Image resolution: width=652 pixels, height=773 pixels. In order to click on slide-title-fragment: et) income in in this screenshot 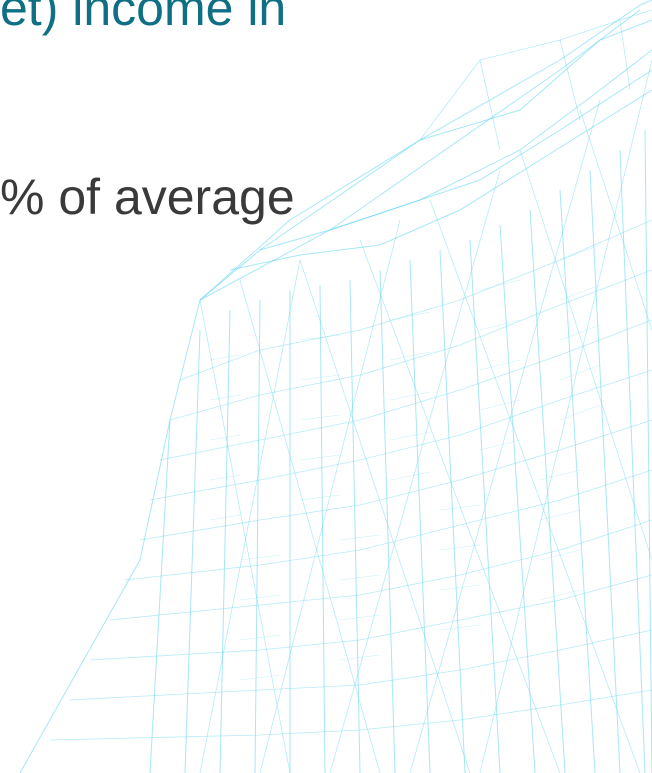, I will do `click(143, 18)`.